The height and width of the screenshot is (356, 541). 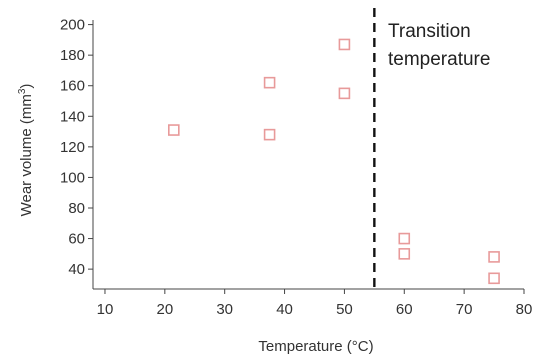 I want to click on y-tick-label: 120, so click(x=72, y=147).